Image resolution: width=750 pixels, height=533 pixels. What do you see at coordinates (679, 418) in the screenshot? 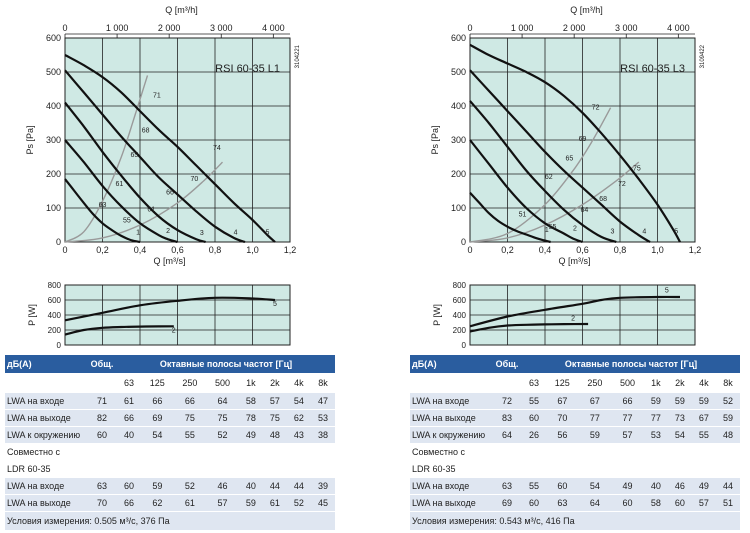
I see `row-value: 73` at bounding box center [679, 418].